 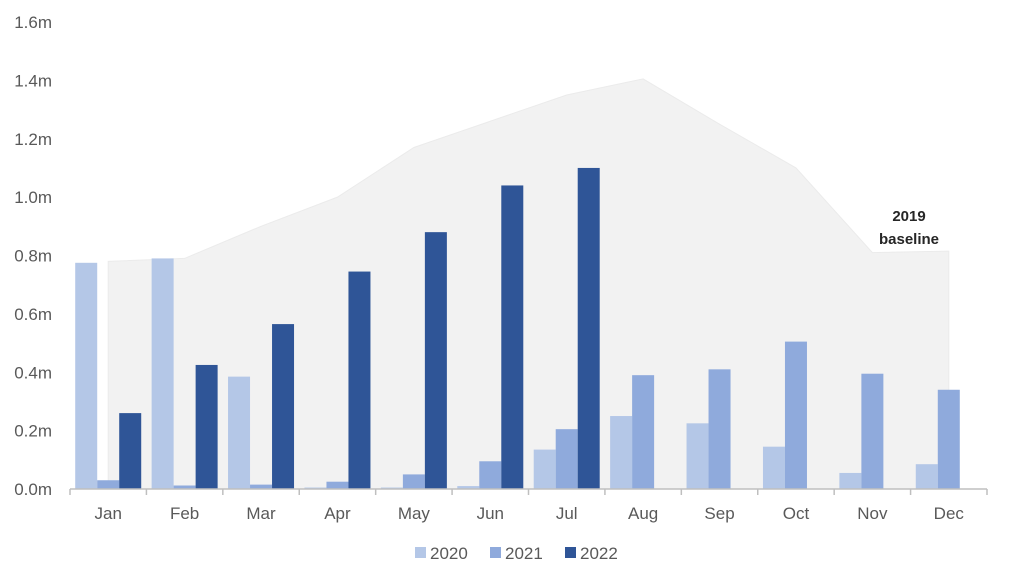 I want to click on bar-2022-mar, so click(x=283, y=406).